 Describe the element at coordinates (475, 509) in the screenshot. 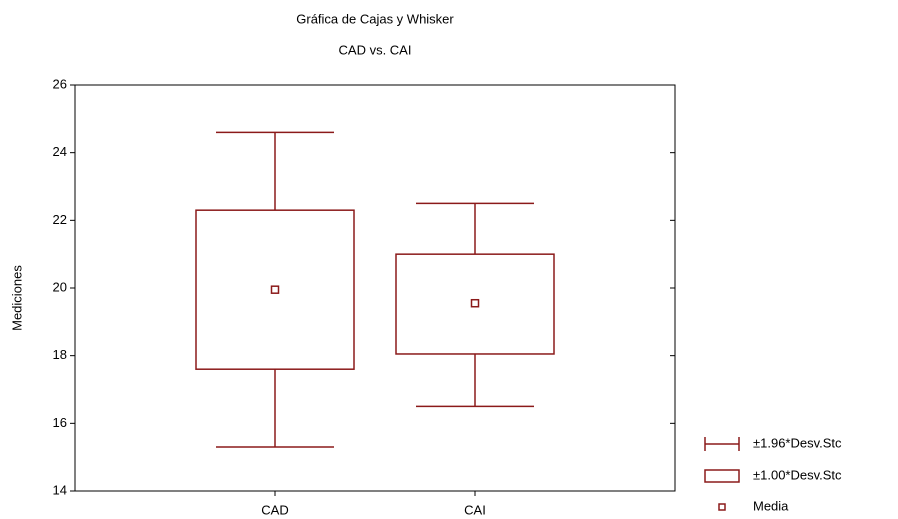

I see `x-tick-label: CAI` at that location.